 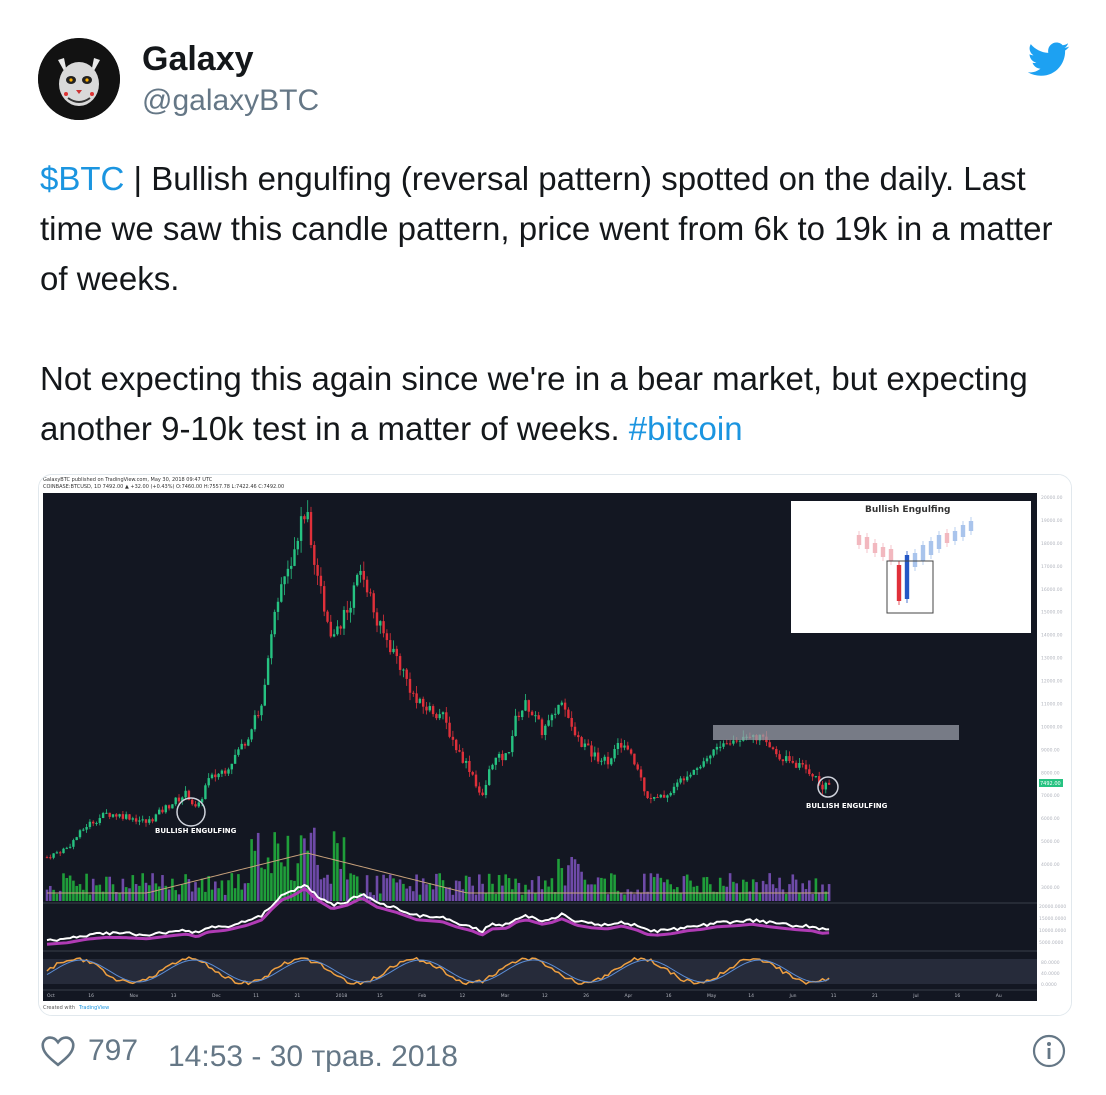 What do you see at coordinates (1048, 60) in the screenshot?
I see `twitter-bird-icon` at bounding box center [1048, 60].